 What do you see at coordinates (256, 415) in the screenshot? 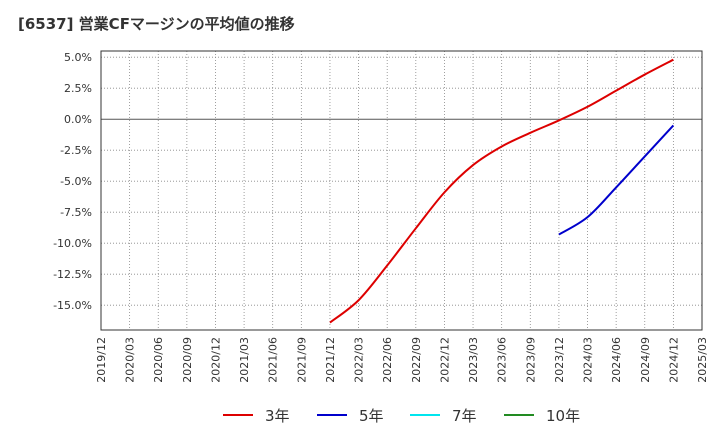
I see `legend-item-3y: 3年` at bounding box center [256, 415].